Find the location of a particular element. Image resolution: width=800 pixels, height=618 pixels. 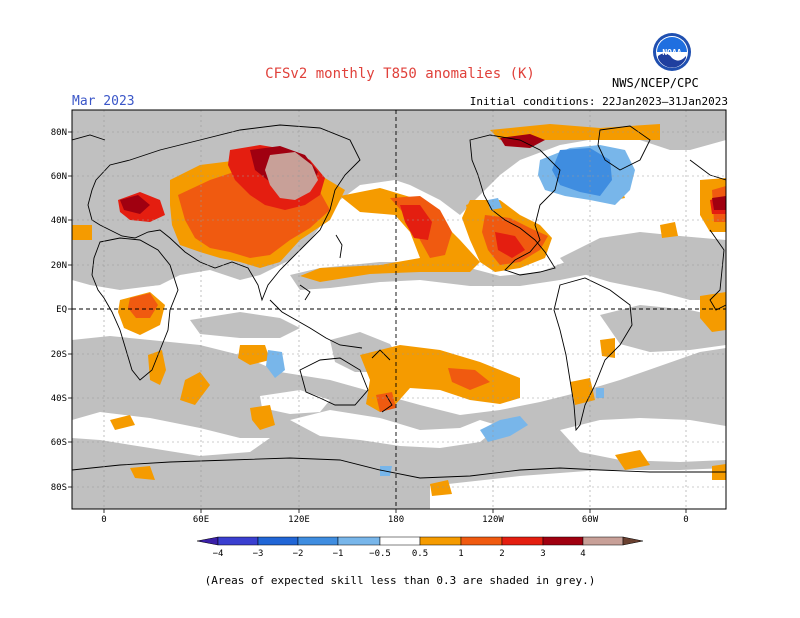

latitude-axis: 80N 60N 40N 20N EQ 20S 40S 60S 80S is located at coordinates (59, 310).